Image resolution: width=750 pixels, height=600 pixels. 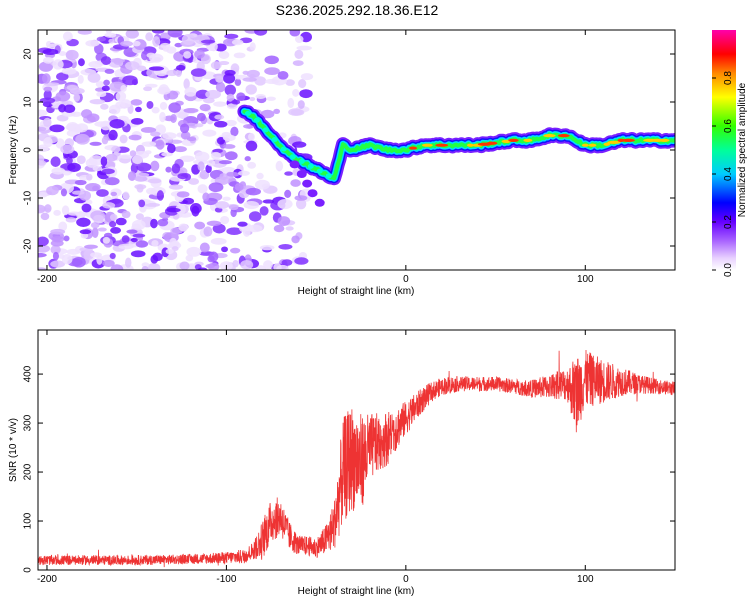 I want to click on spectrogram-ylabel: Frequency (Hz), so click(x=13, y=150).